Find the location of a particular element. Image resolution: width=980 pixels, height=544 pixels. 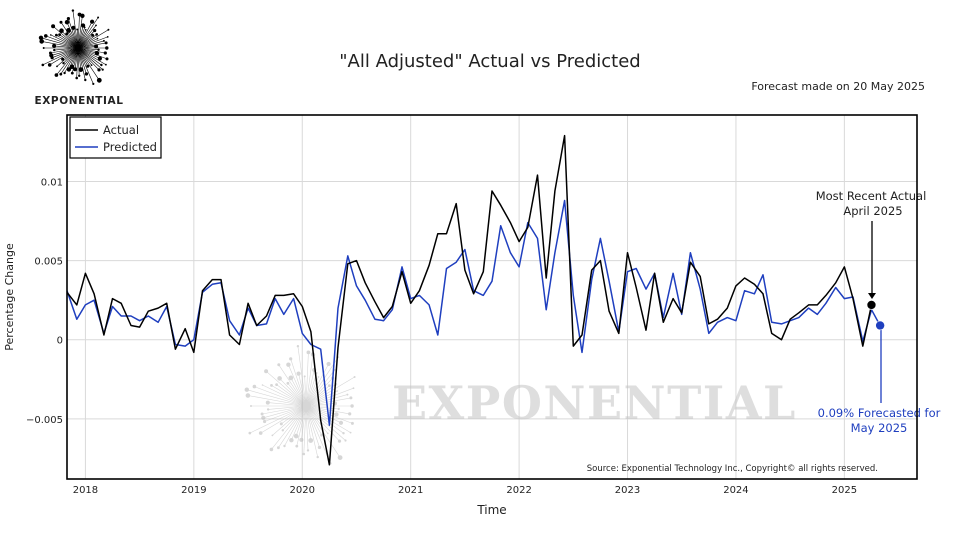

watermark-text: EXPONENTIAL is located at coordinates (594, 403).